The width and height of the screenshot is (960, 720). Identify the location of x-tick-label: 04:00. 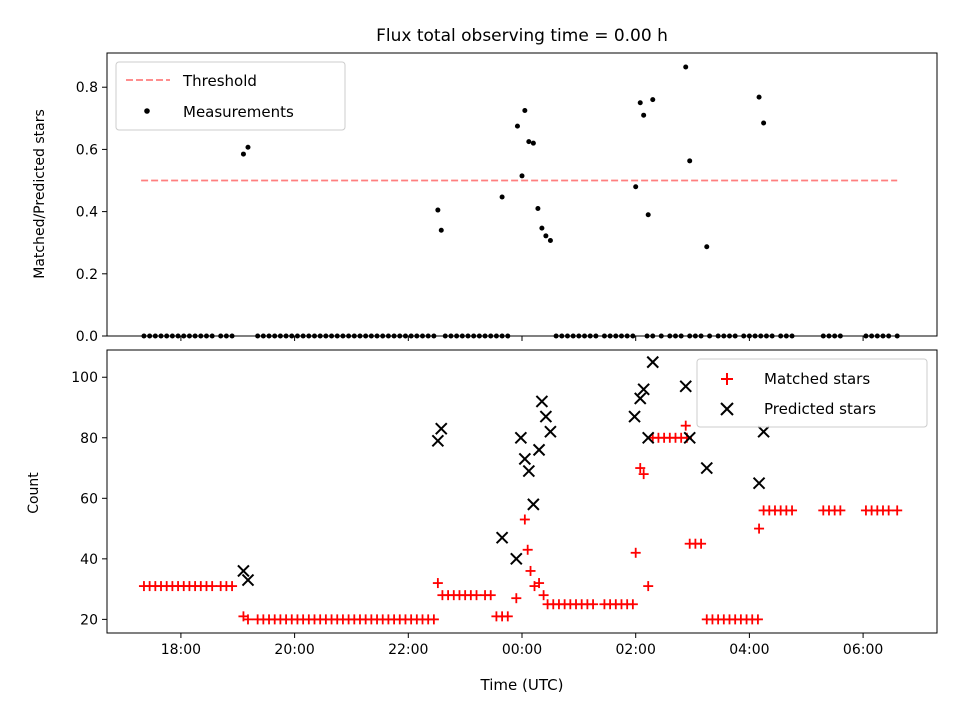
(749, 650).